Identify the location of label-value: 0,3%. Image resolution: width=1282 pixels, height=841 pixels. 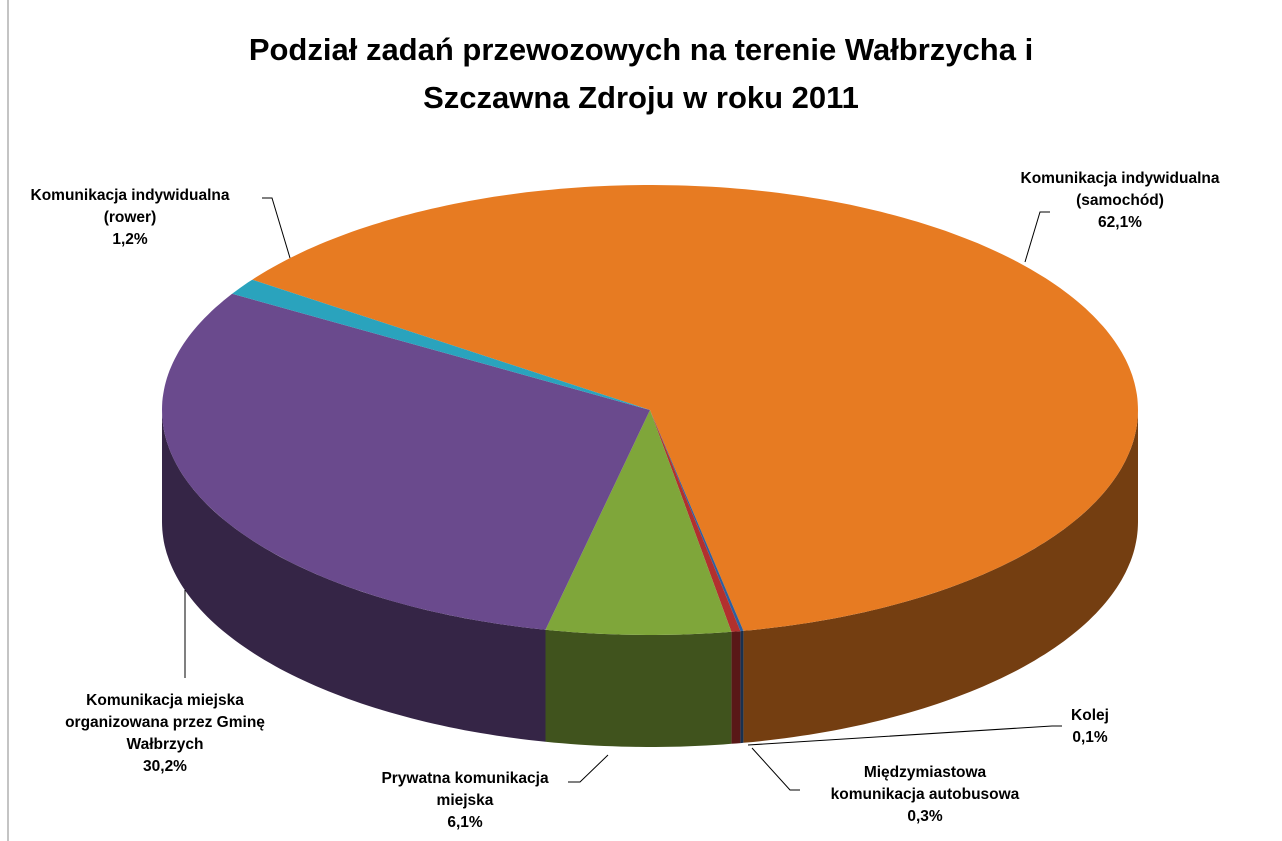
(925, 816).